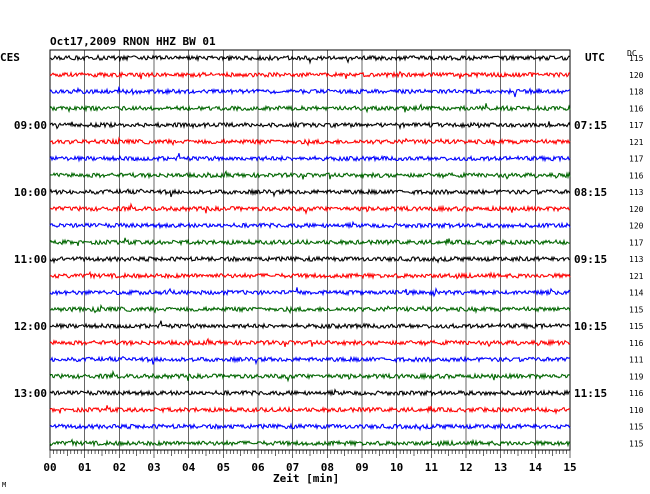 Image resolution: width=650 pixels, height=494 pixels. What do you see at coordinates (223, 467) in the screenshot?
I see `x-tick-label: 05` at bounding box center [223, 467].